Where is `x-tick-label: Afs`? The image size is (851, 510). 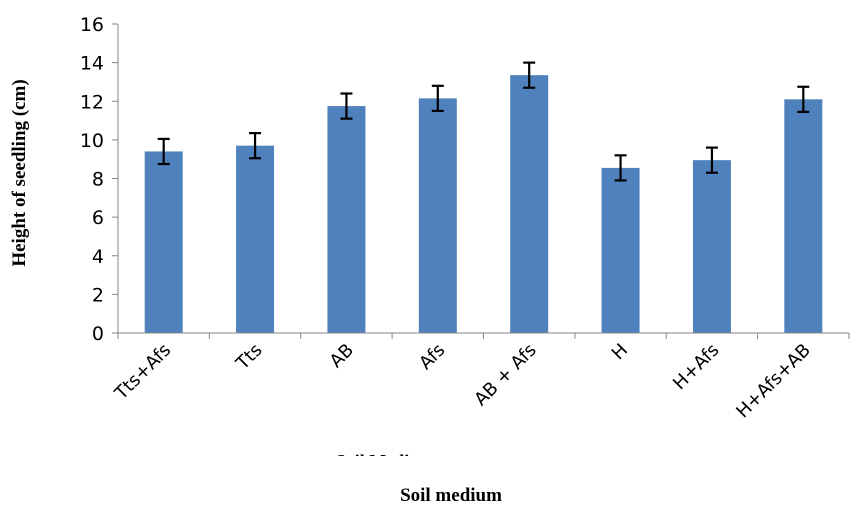 x-tick-label: Afs is located at coordinates (432, 357).